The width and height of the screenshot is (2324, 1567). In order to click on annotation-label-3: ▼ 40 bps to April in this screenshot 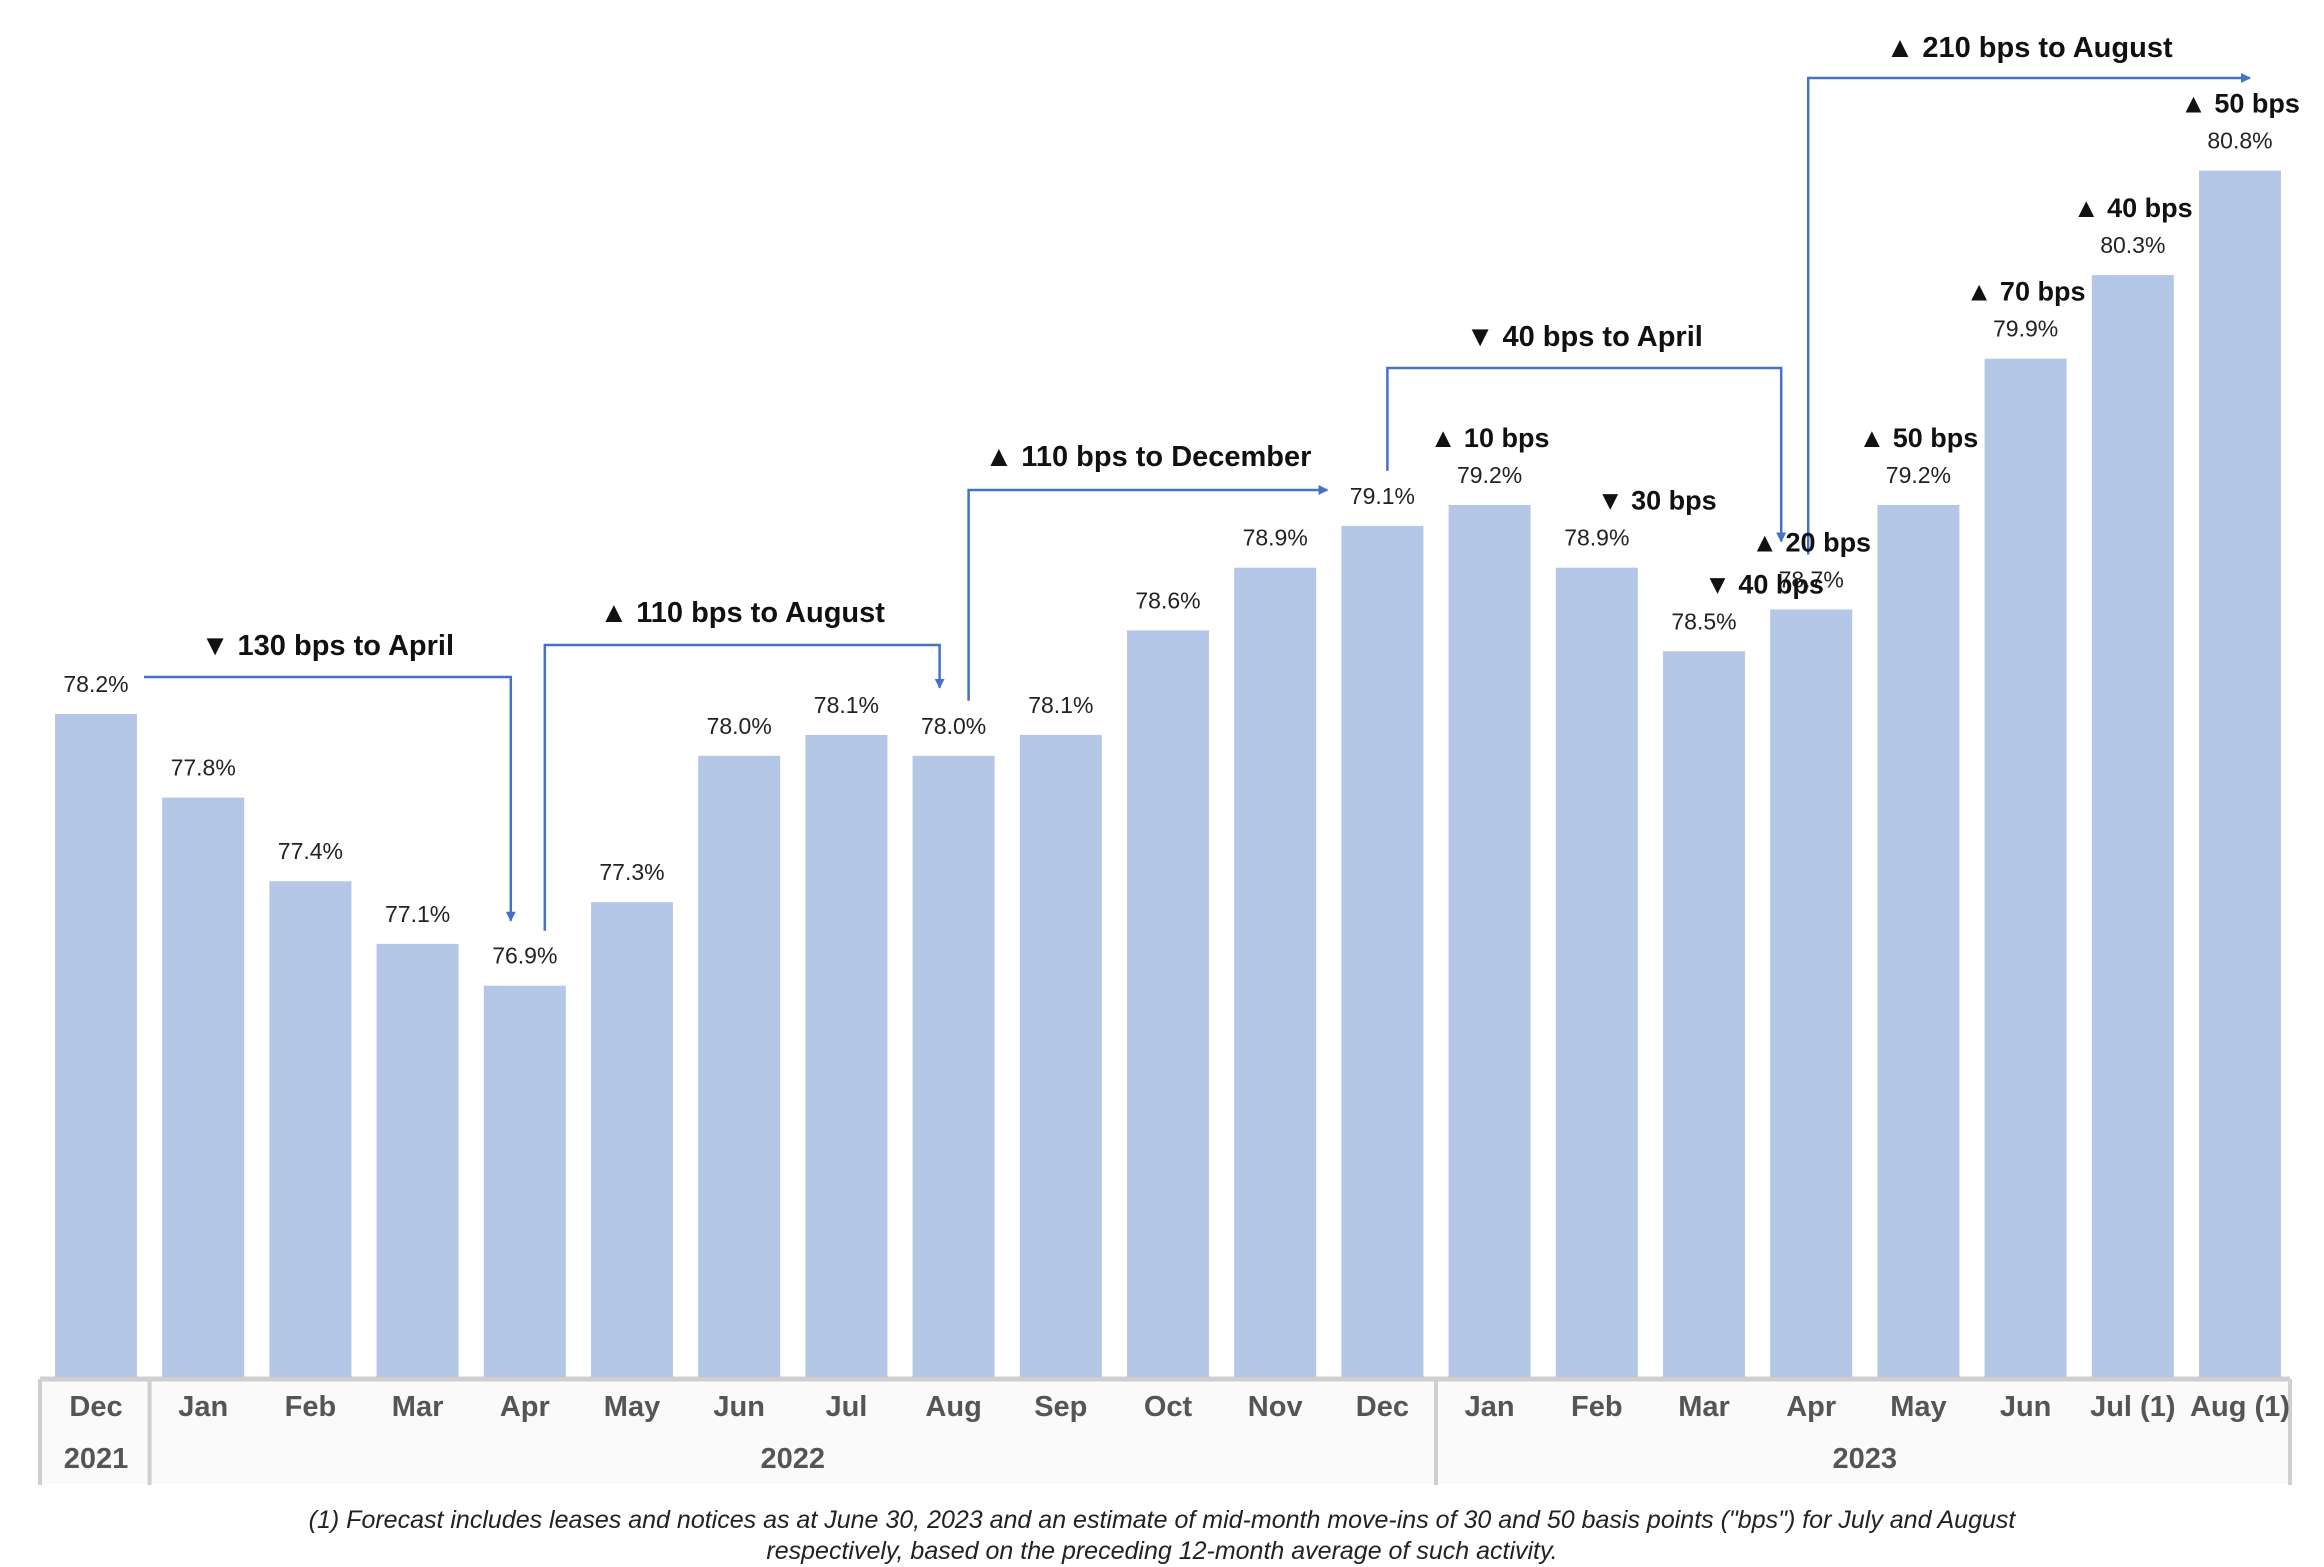, I will do `click(1584, 337)`.